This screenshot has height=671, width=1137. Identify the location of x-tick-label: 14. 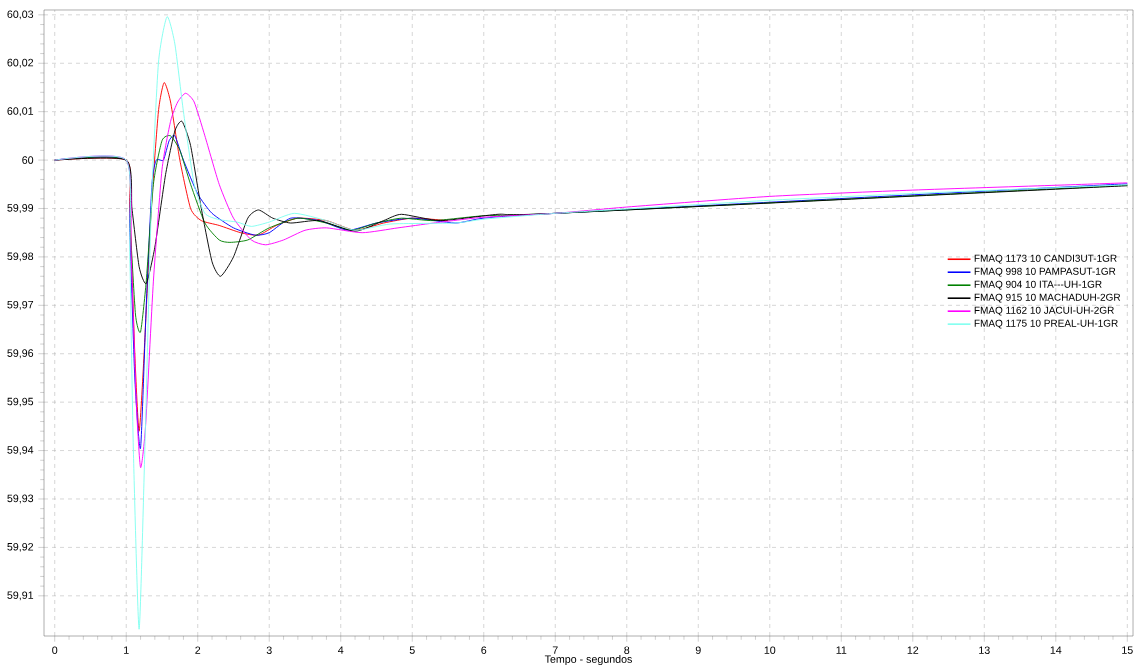
(1056, 650).